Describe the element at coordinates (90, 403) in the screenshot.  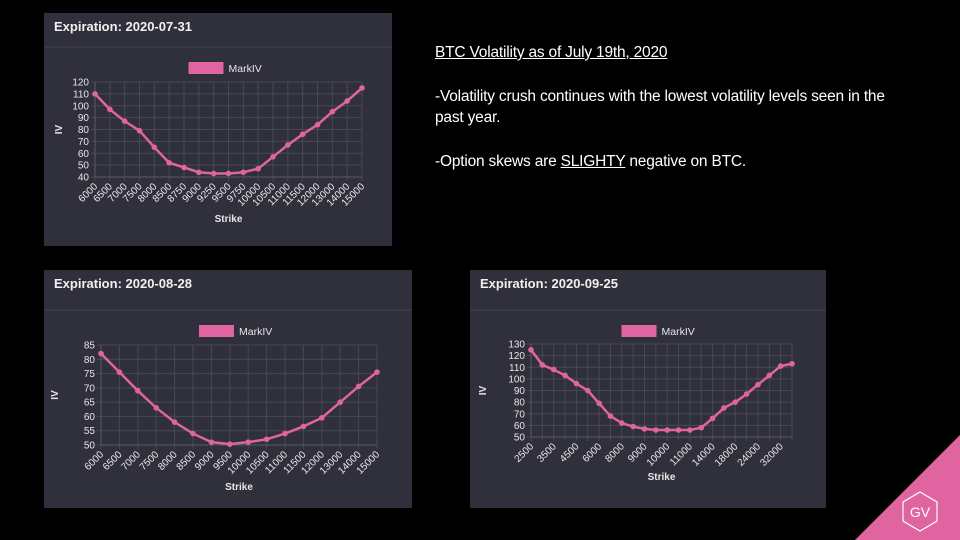
I see `y-tick-label: 65` at that location.